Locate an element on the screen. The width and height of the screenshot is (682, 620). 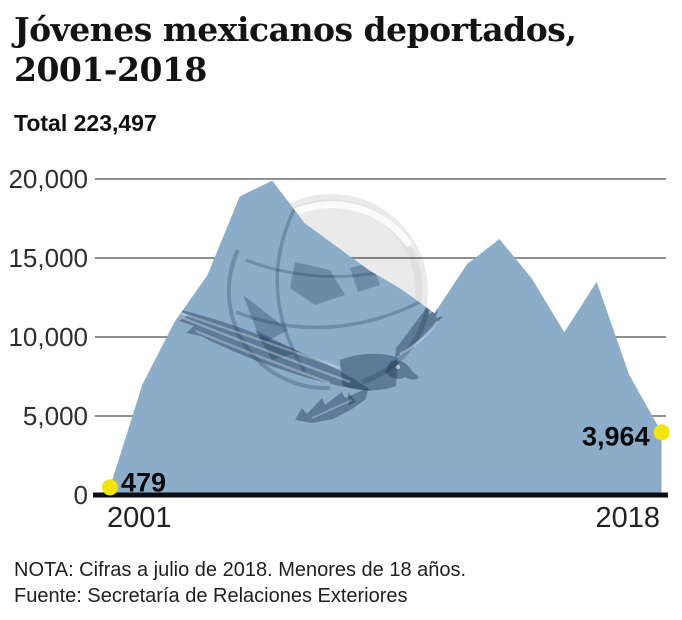
value-label-2001: 479 is located at coordinates (143, 482).